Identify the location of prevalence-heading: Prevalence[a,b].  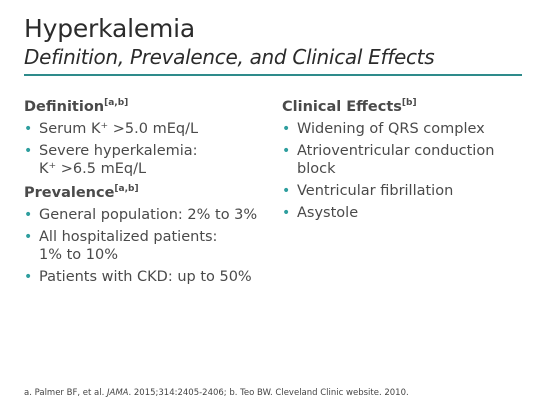
(146, 193).